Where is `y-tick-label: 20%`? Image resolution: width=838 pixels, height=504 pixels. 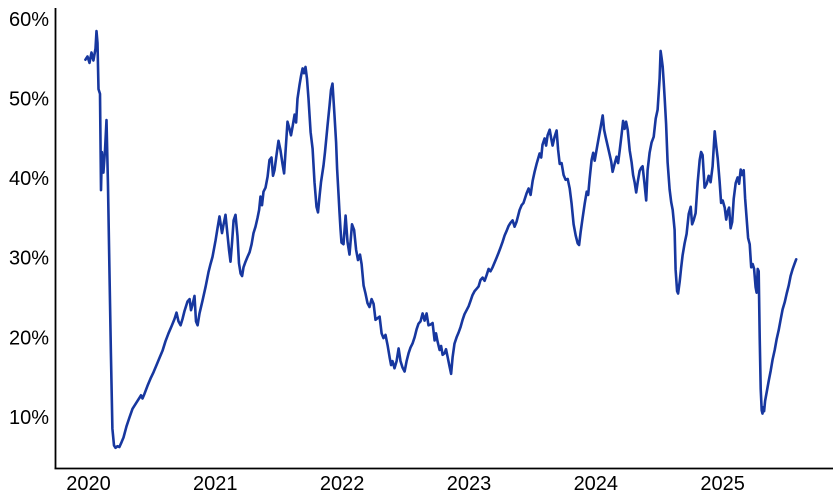
y-tick-label: 20% is located at coordinates (29, 338).